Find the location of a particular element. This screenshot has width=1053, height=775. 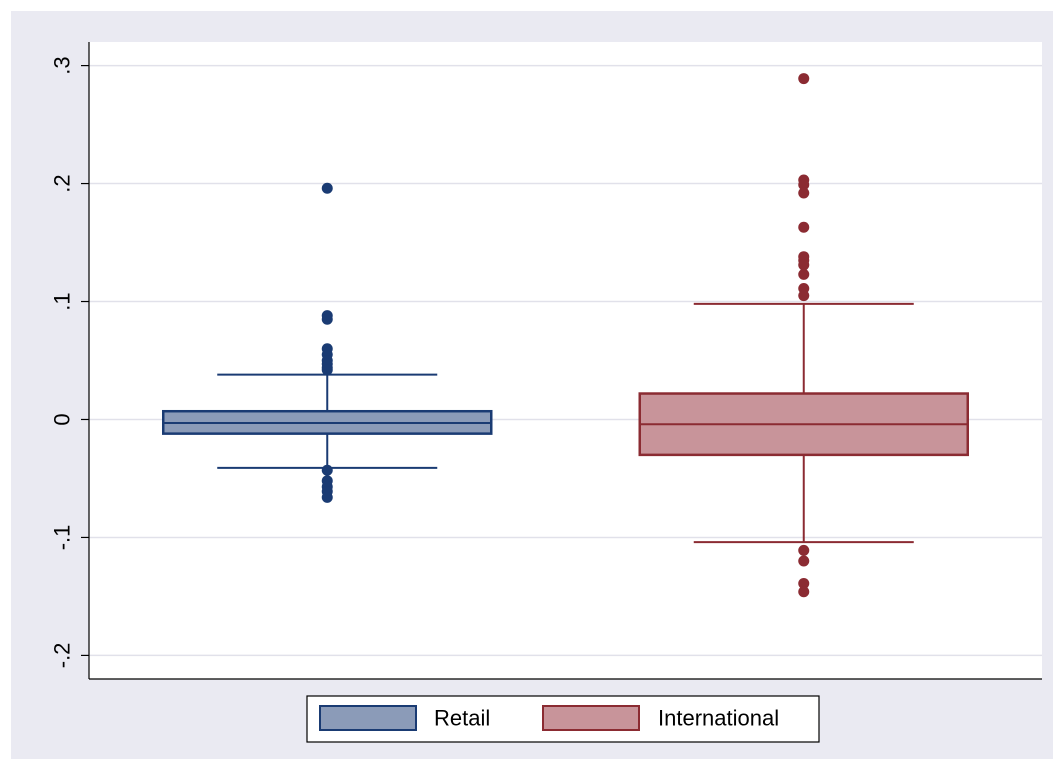

y-tick-label: .2 is located at coordinates (62, 183).